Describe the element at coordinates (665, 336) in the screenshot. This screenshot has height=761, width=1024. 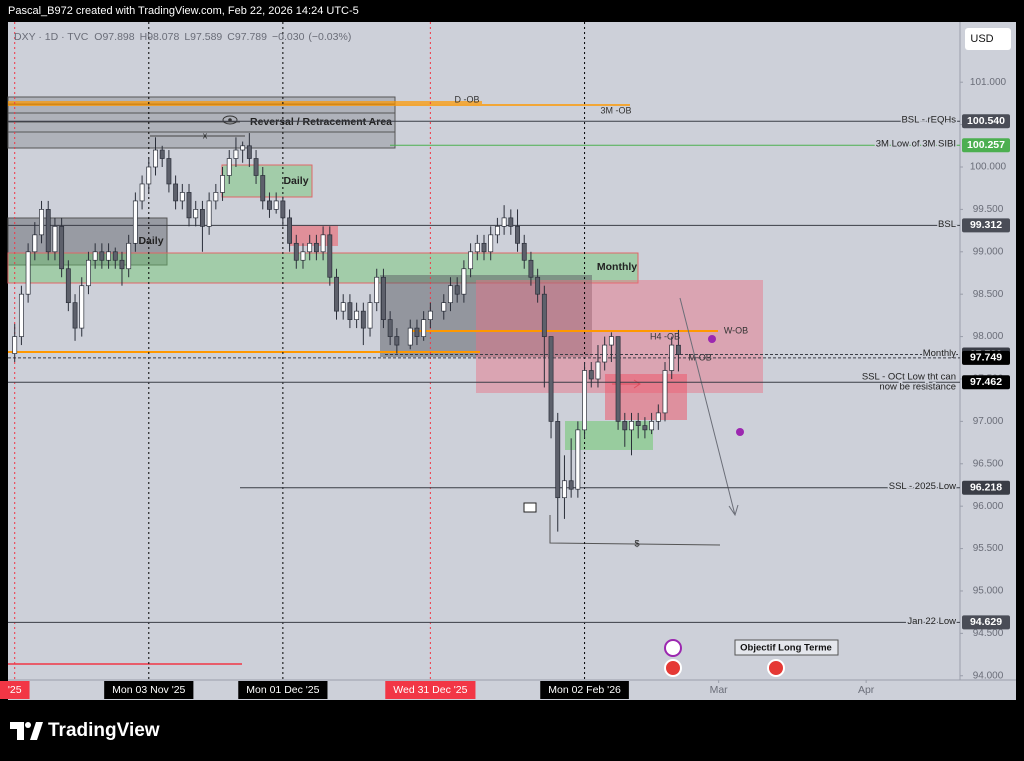
I see `annotation: H4 -OB` at that location.